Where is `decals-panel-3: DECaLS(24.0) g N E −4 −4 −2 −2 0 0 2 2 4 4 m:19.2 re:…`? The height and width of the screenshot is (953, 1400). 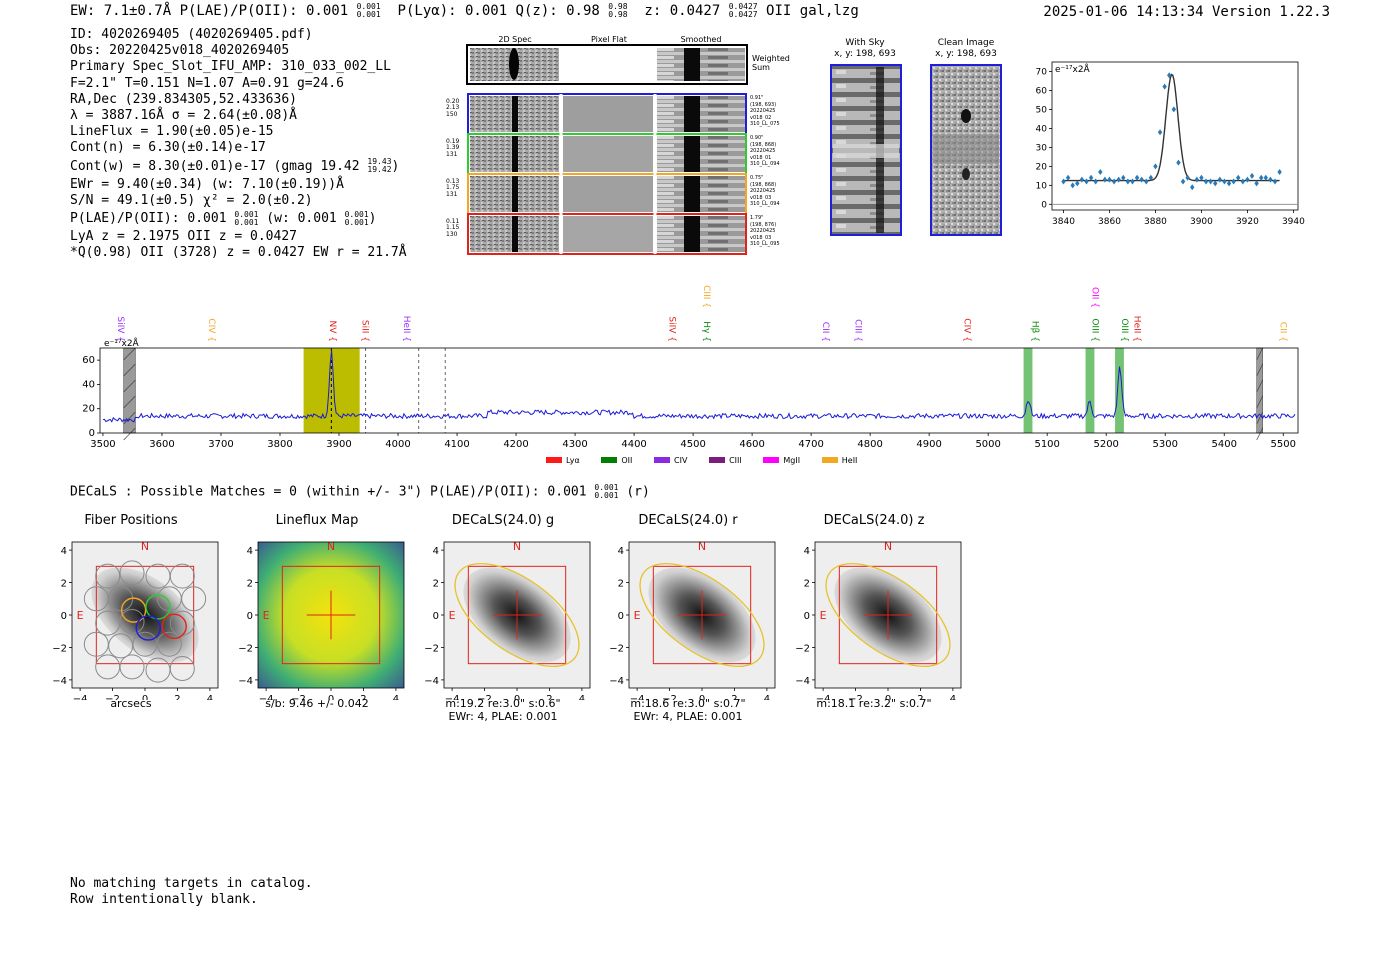 decals-panel-3: DECaLS(24.0) g N E −4 −4 −2 −2 0 0 2 2 4 4 m:19.2 re:… is located at coordinates (505, 620).